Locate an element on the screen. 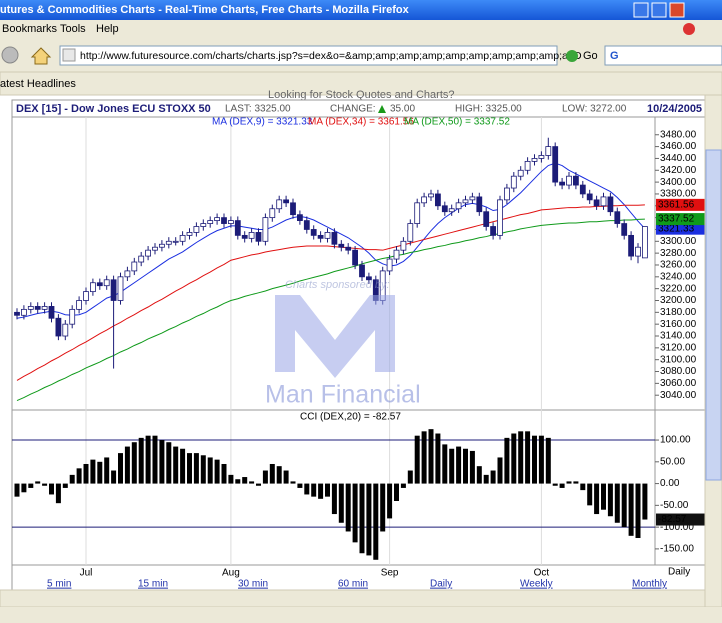 The width and height of the screenshot is (722, 623). interval-link: 15 min is located at coordinates (153, 584).